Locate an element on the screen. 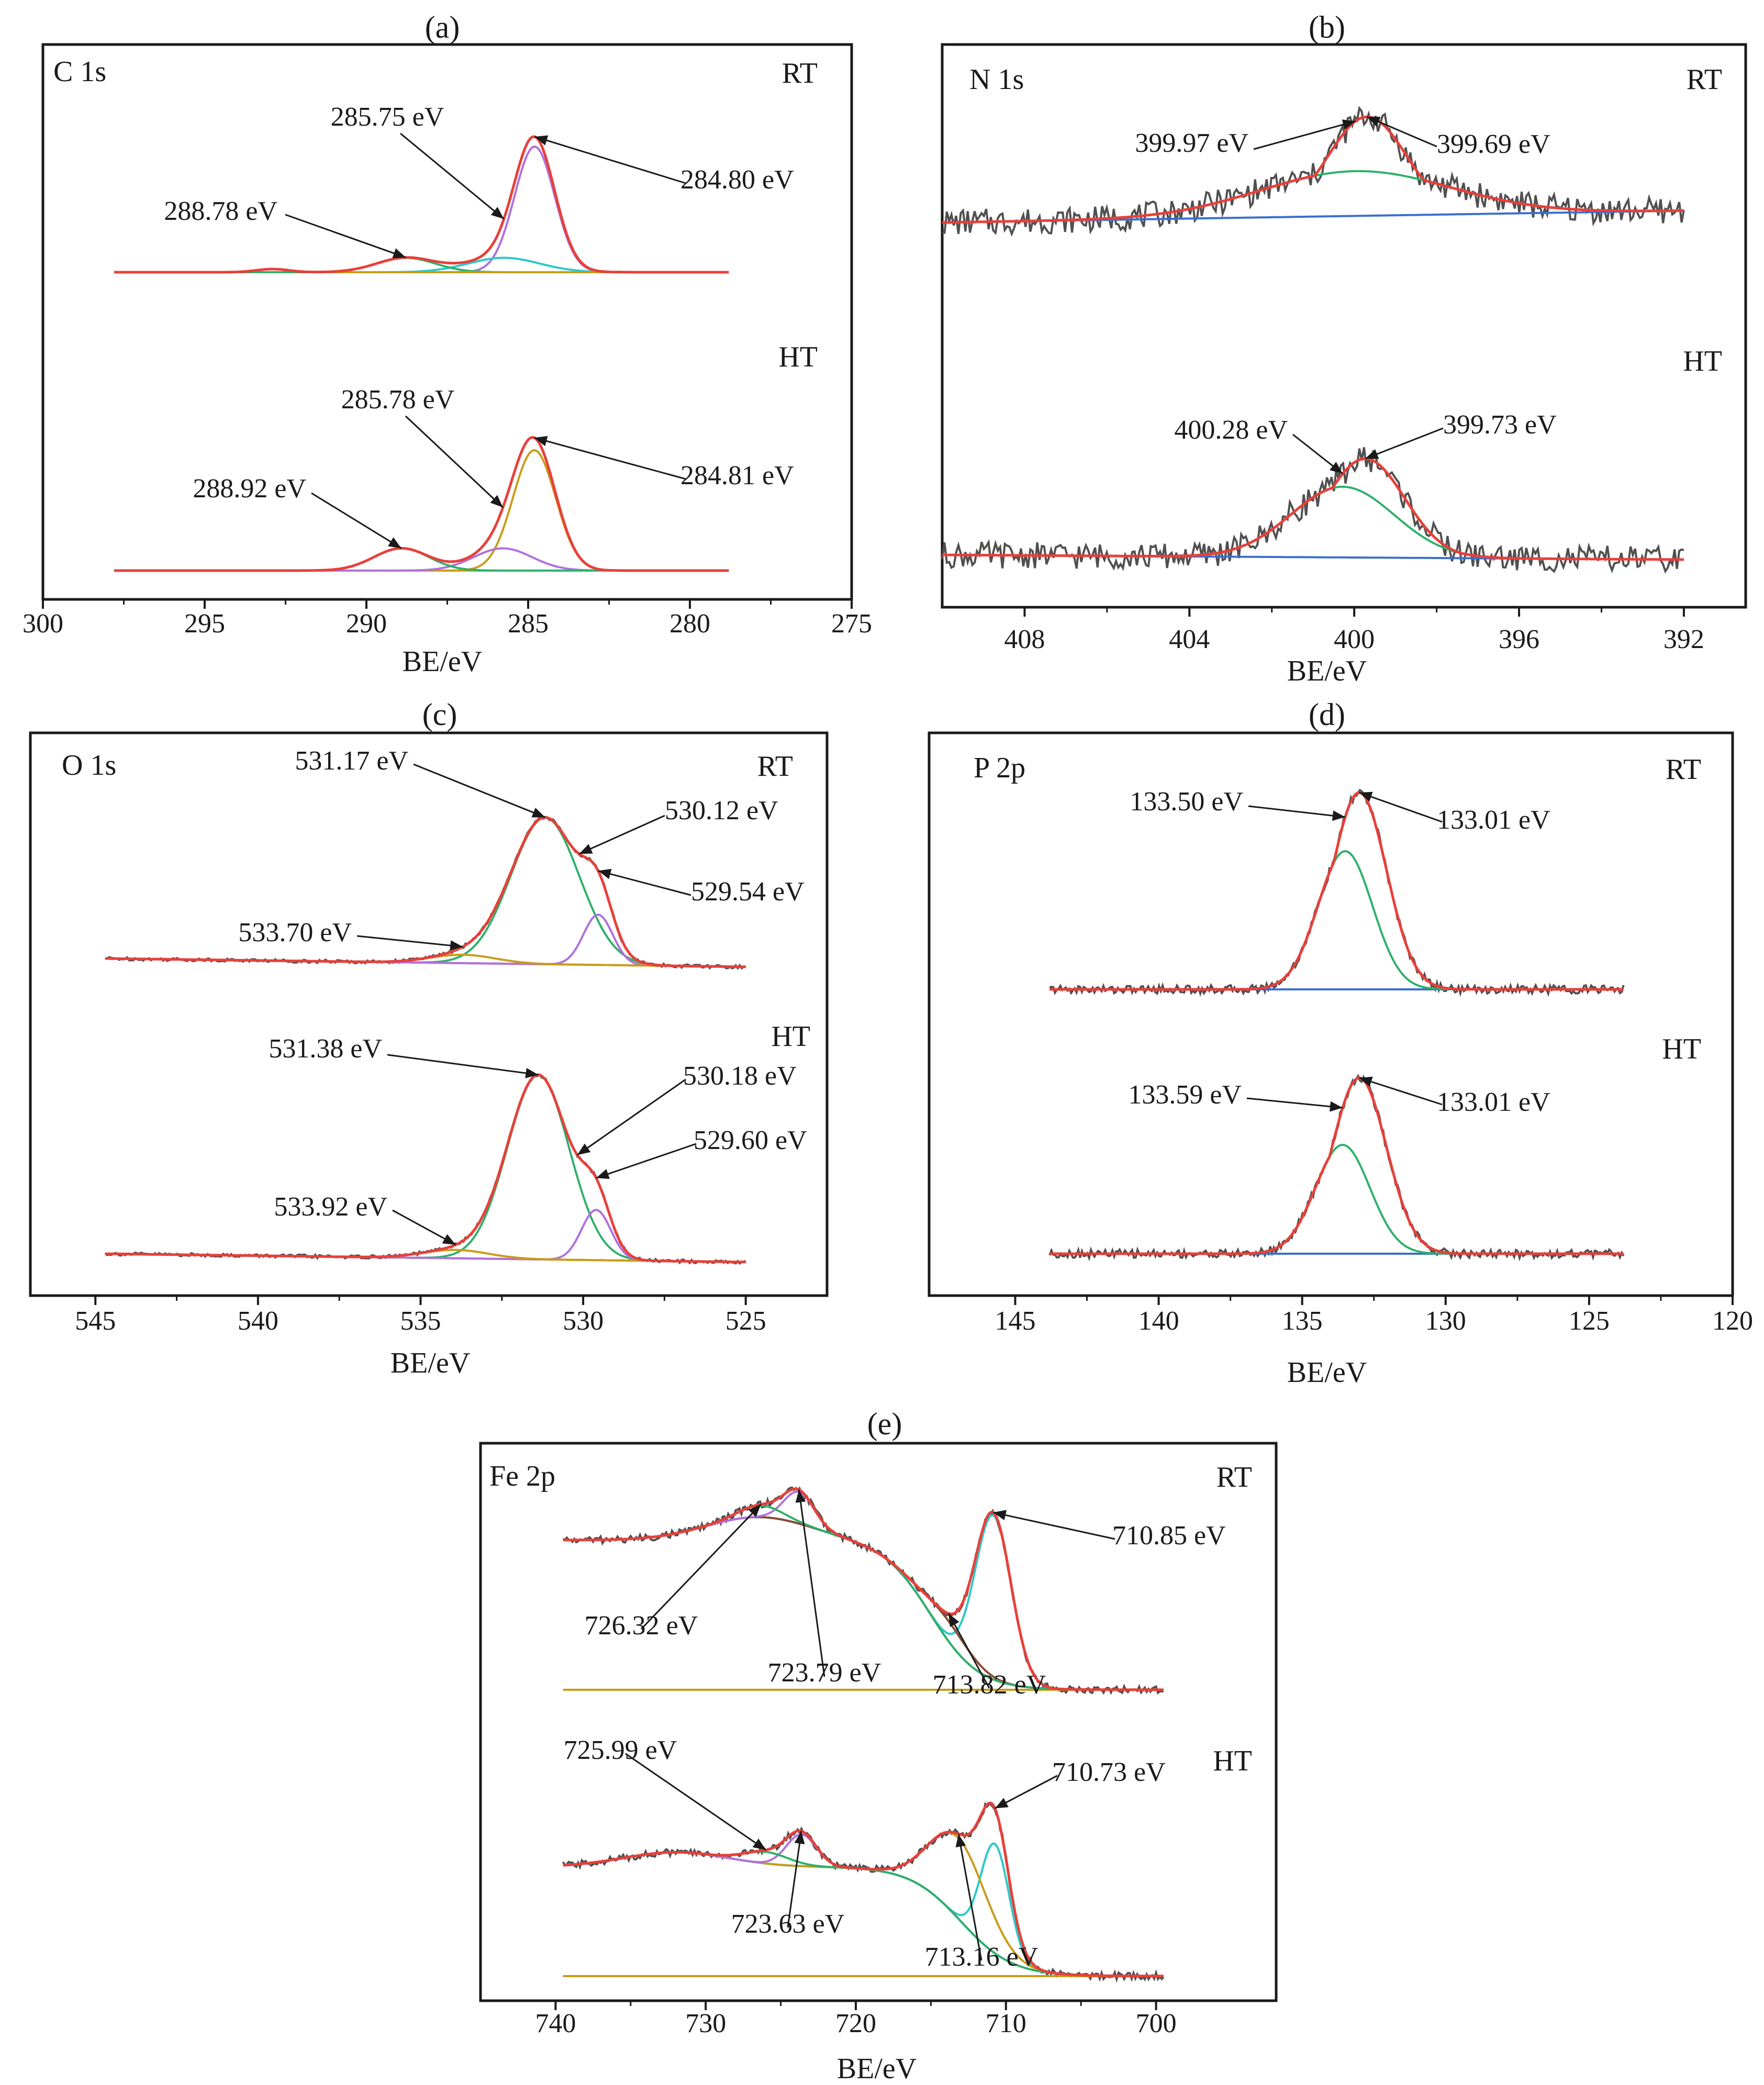 The width and height of the screenshot is (1764, 2085). panel-e-ht-fit-line is located at coordinates (863, 1889).